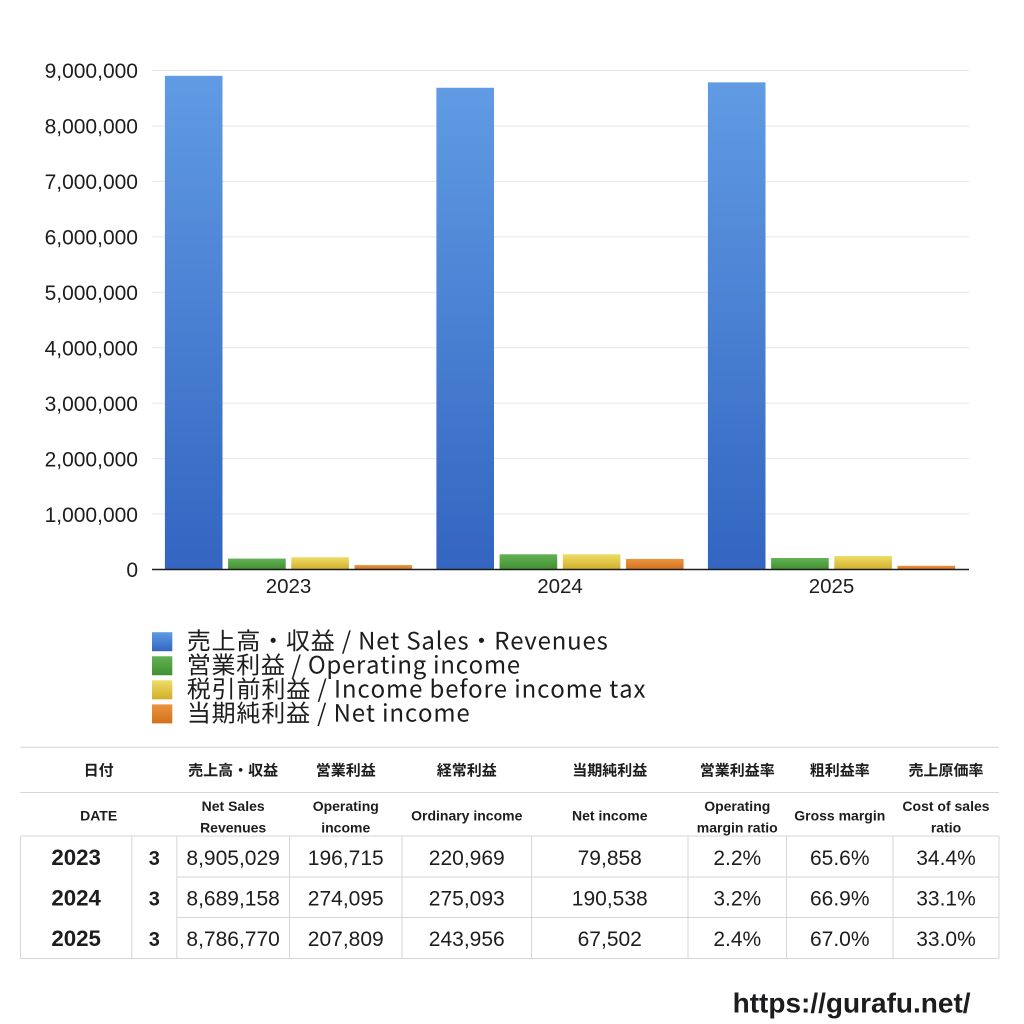 This screenshot has height=1024, width=1024. I want to click on svg-text: Ordinary income, so click(466, 815).